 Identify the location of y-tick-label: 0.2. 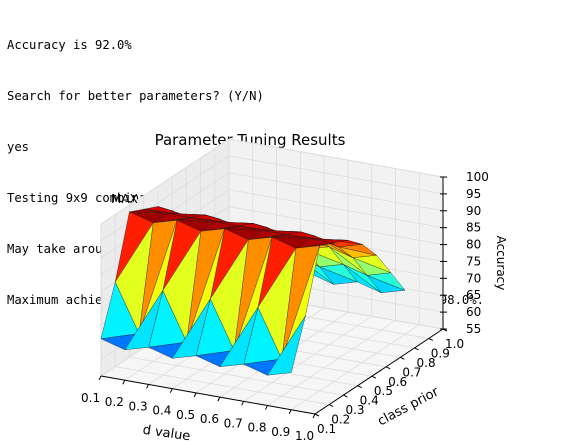
(340, 420).